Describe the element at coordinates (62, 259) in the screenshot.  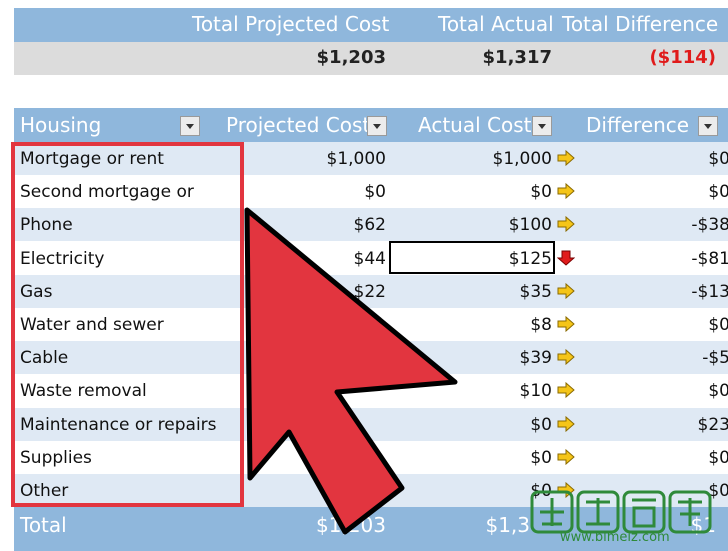
I see `row-category: Electricity` at that location.